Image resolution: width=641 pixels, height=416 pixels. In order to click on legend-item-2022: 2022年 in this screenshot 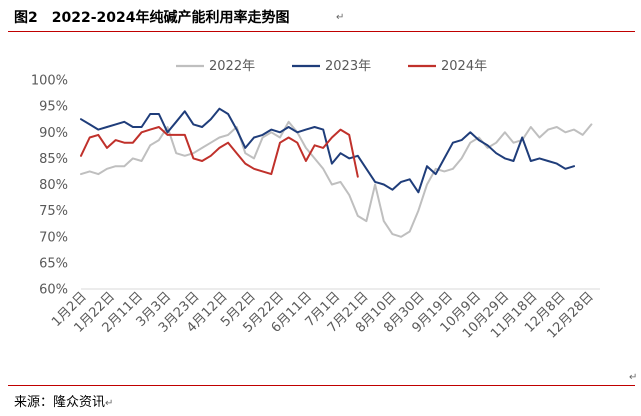, I will do `click(215, 66)`.